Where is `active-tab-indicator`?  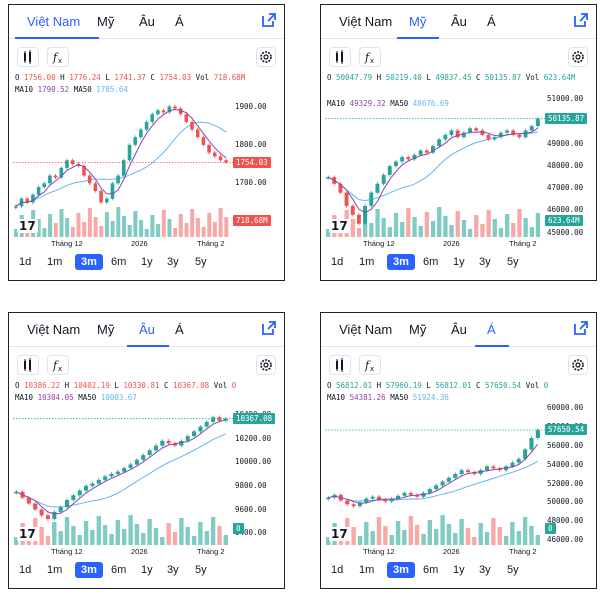 active-tab-indicator is located at coordinates (148, 346).